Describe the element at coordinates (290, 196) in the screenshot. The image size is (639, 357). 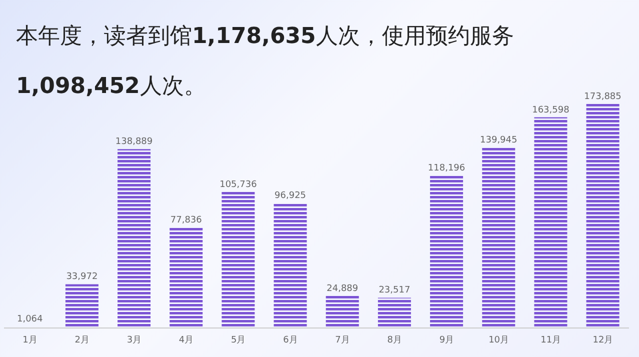
I see `data-label: 96,925` at that location.